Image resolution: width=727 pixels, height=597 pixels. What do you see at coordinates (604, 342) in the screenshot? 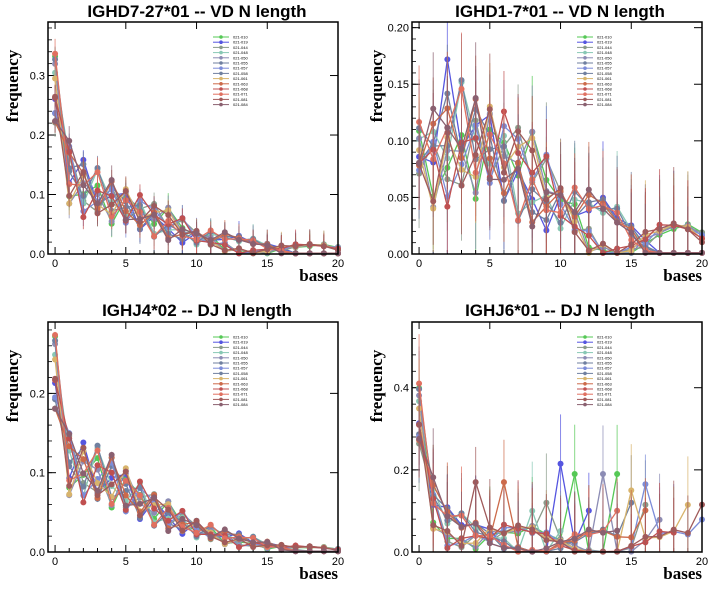
I see `legend-entry: 021-019` at bounding box center [604, 342].